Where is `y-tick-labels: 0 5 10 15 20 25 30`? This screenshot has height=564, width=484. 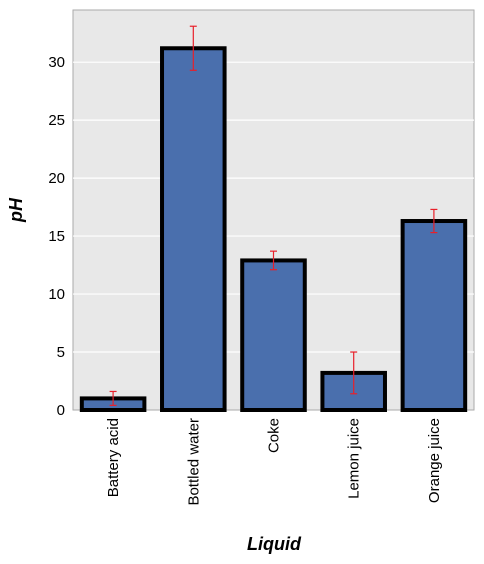 y-tick-labels: 0 5 10 15 20 25 30 is located at coordinates (56, 236).